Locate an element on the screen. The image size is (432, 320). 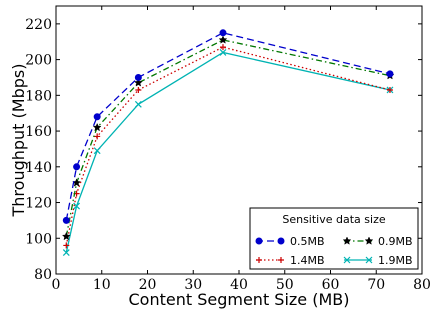
legend-title: Sensitive data size is located at coordinates (333, 219).